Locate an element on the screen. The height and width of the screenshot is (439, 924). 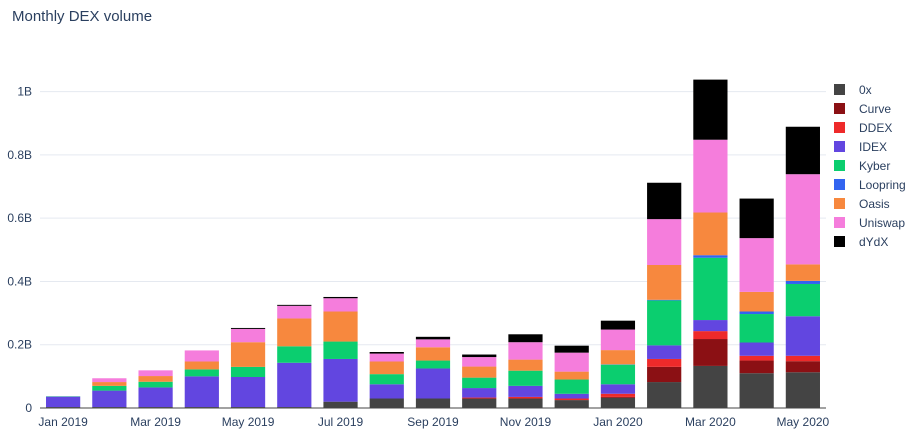
legend-item-label: Loopring is located at coordinates (882, 185).